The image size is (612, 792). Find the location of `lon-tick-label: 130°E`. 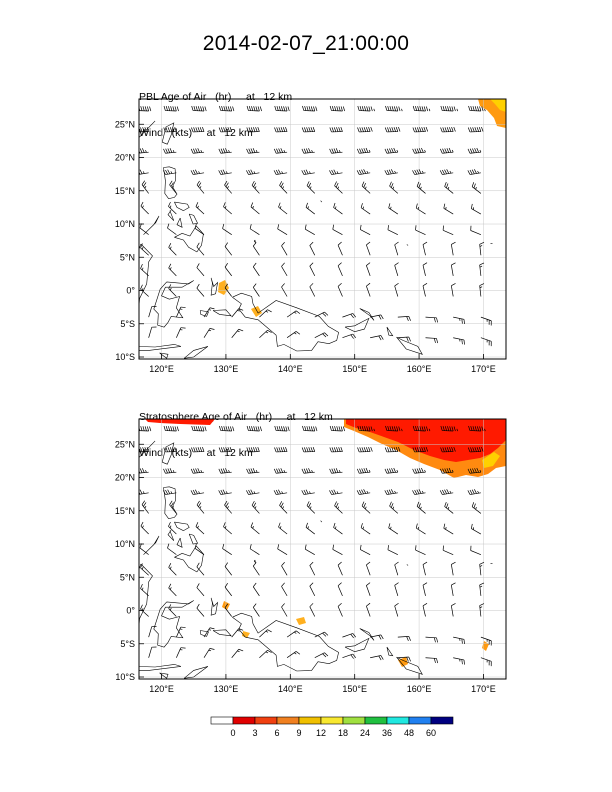

lon-tick-label: 130°E is located at coordinates (226, 689).